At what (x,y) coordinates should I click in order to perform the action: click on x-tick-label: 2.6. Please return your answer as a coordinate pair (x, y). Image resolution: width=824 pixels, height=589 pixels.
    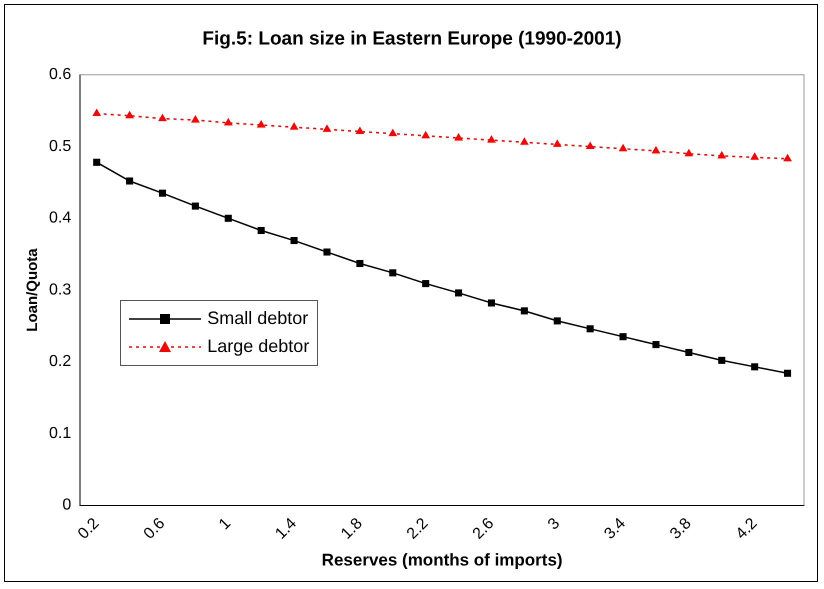
    Looking at the image, I should click on (484, 528).